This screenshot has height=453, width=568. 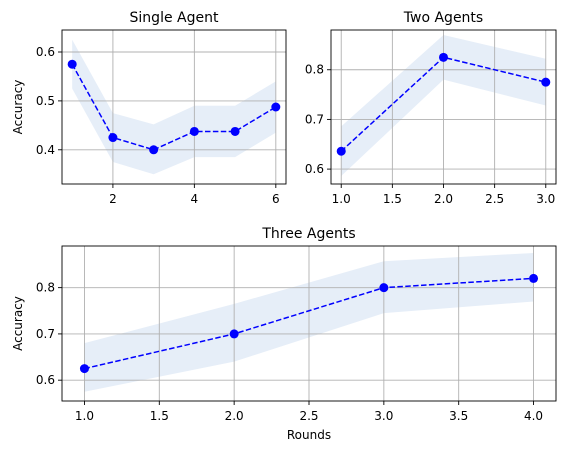 I want to click on y-tick-label: 0.4, so click(x=45, y=150).